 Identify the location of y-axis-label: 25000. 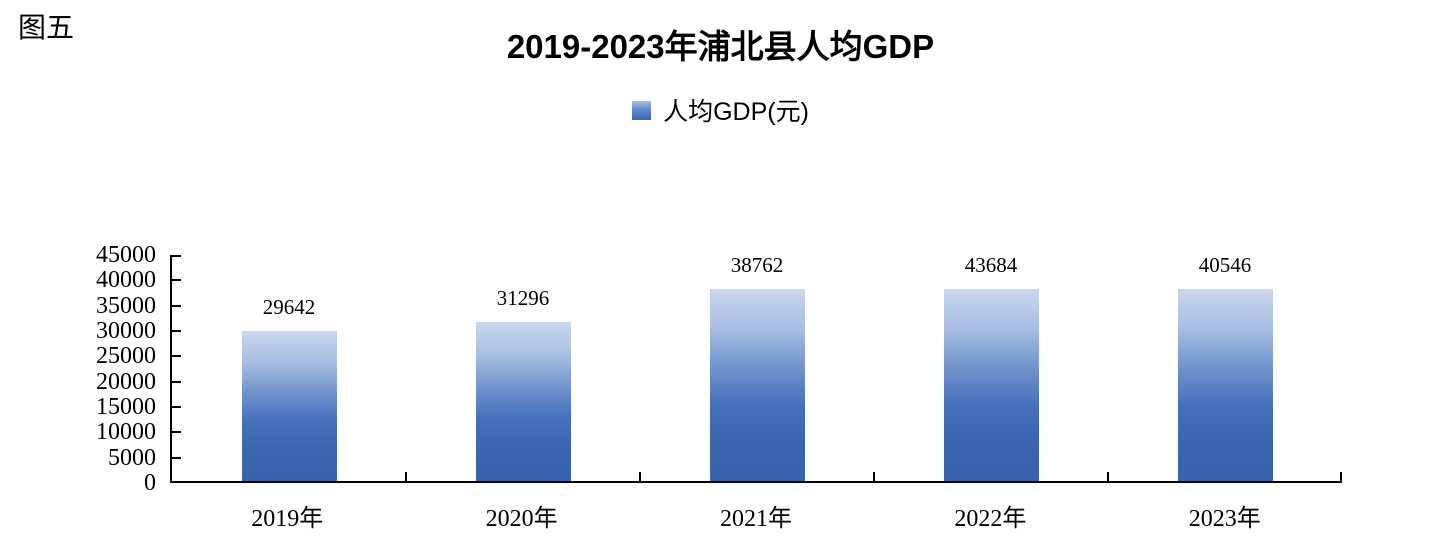
(126, 356).